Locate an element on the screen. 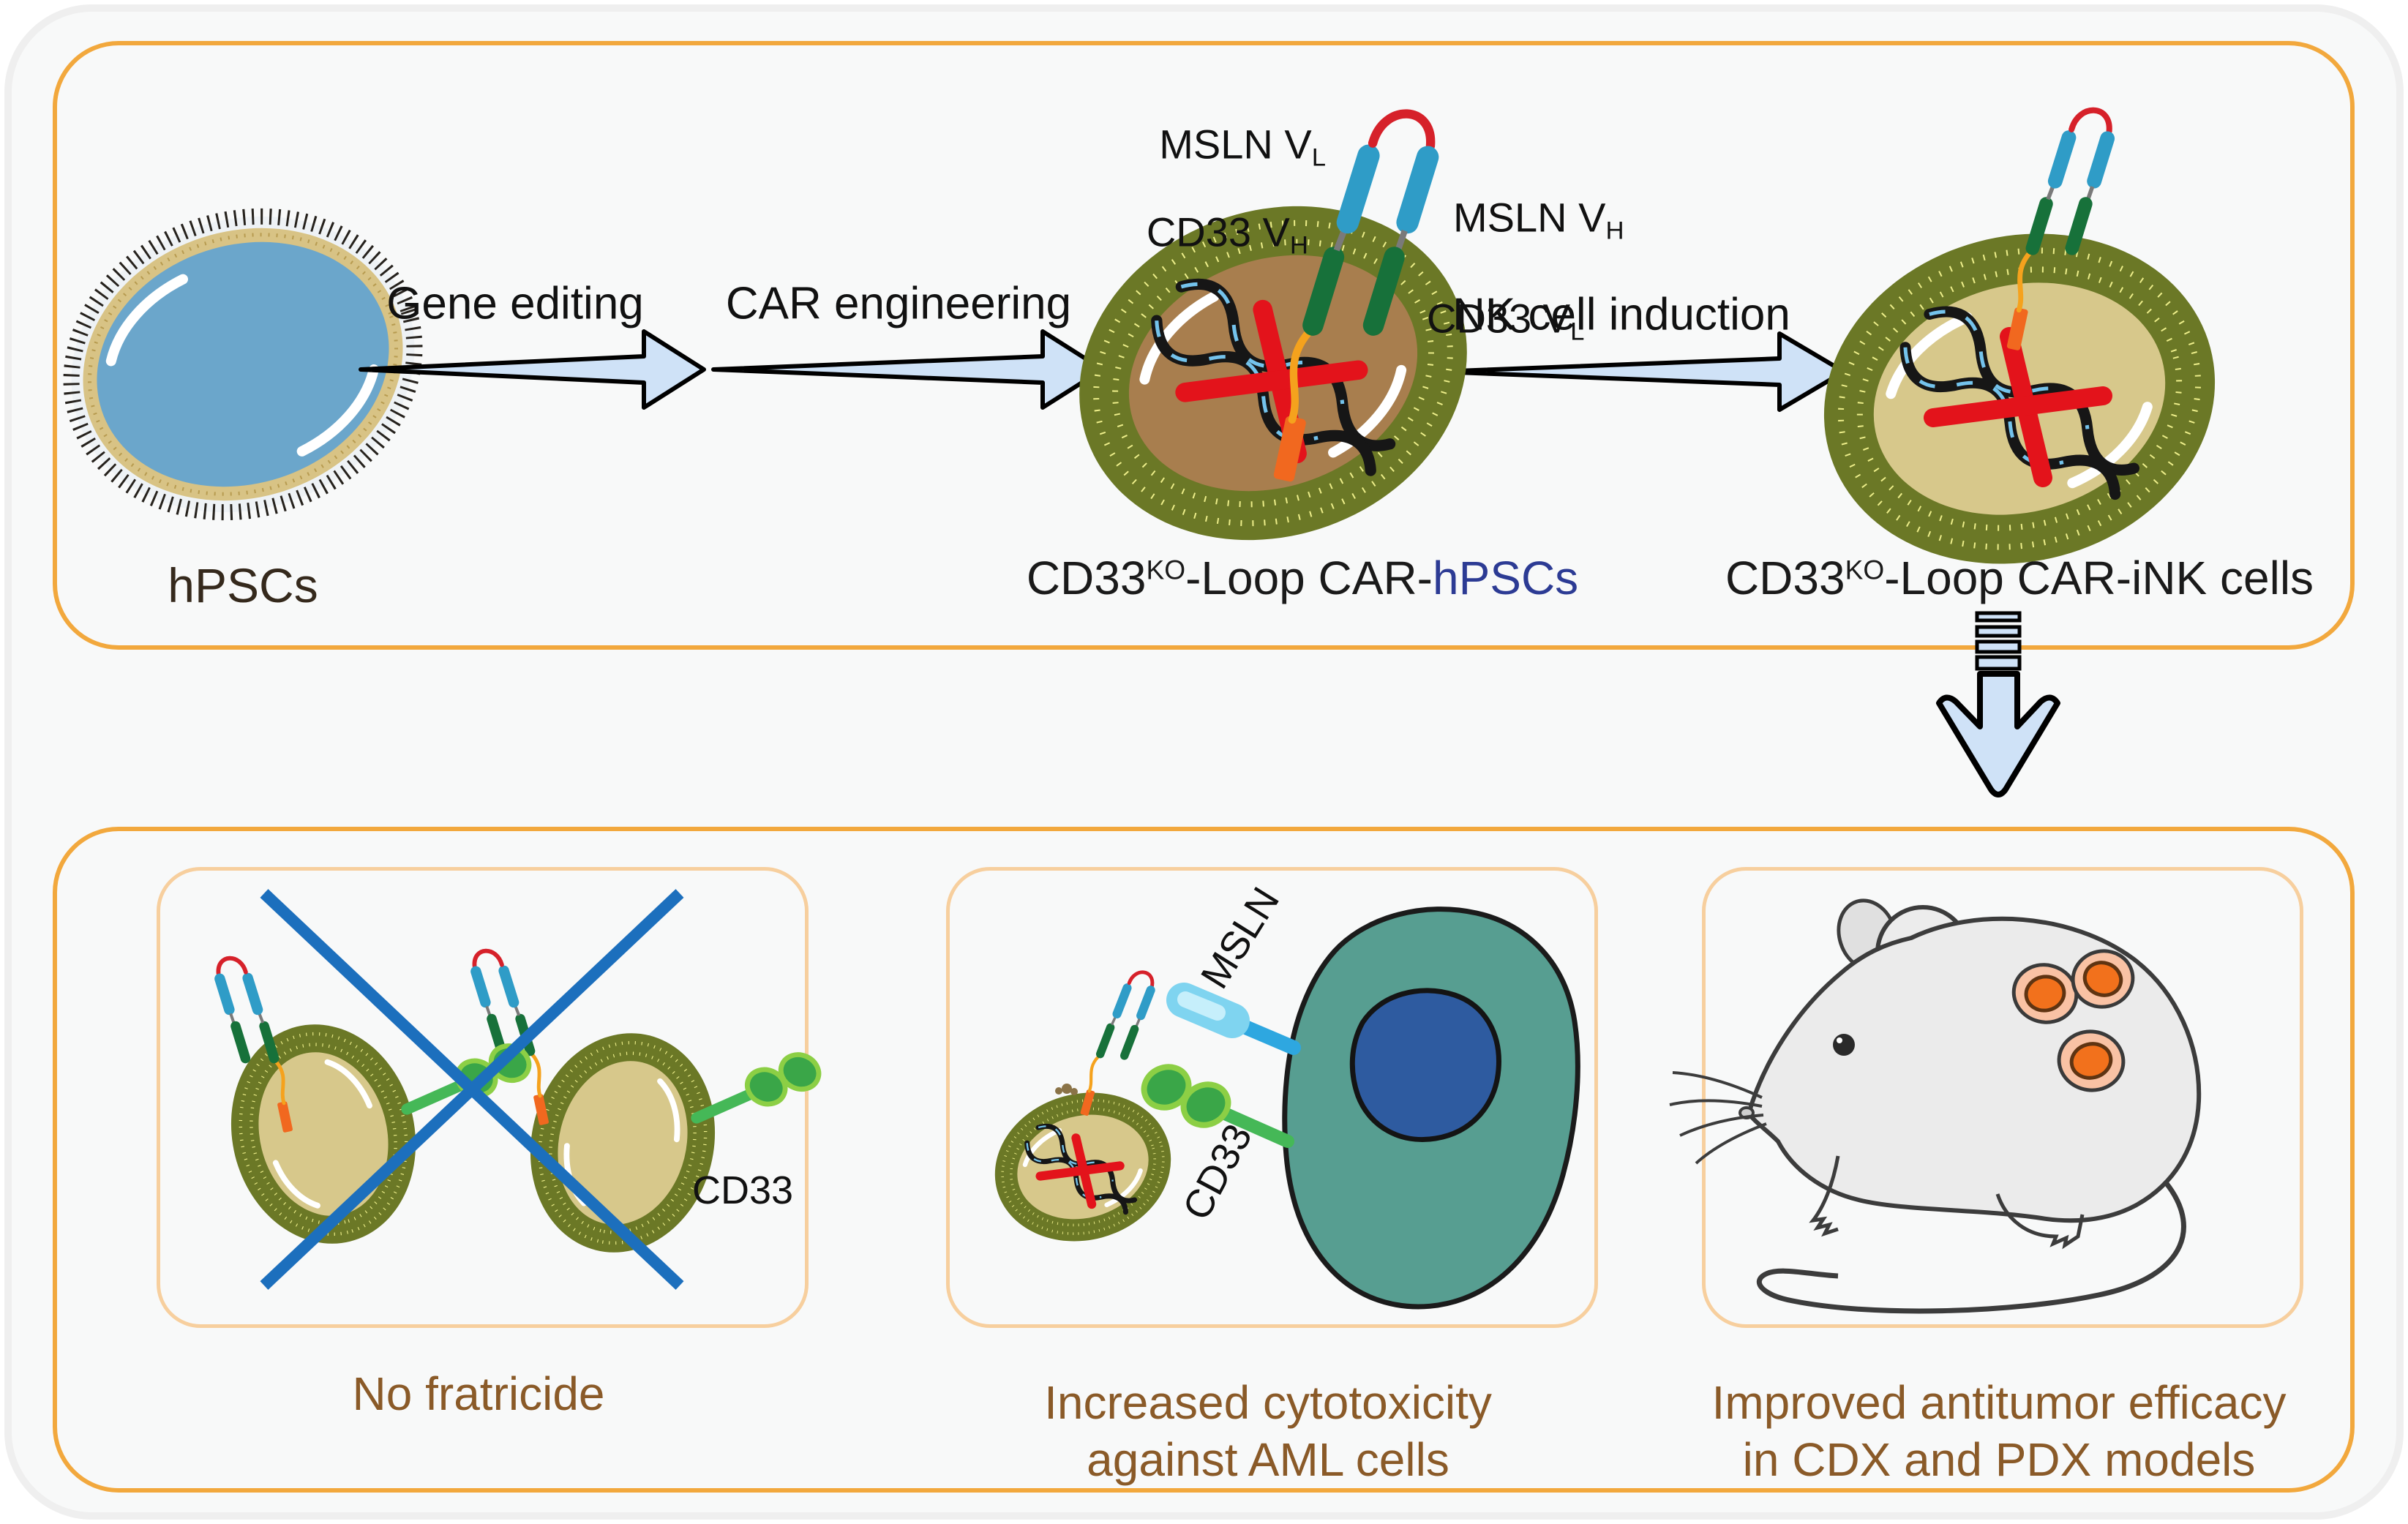 This screenshot has width=2408, height=1524. mouse-body is located at coordinates (1974, 1069).